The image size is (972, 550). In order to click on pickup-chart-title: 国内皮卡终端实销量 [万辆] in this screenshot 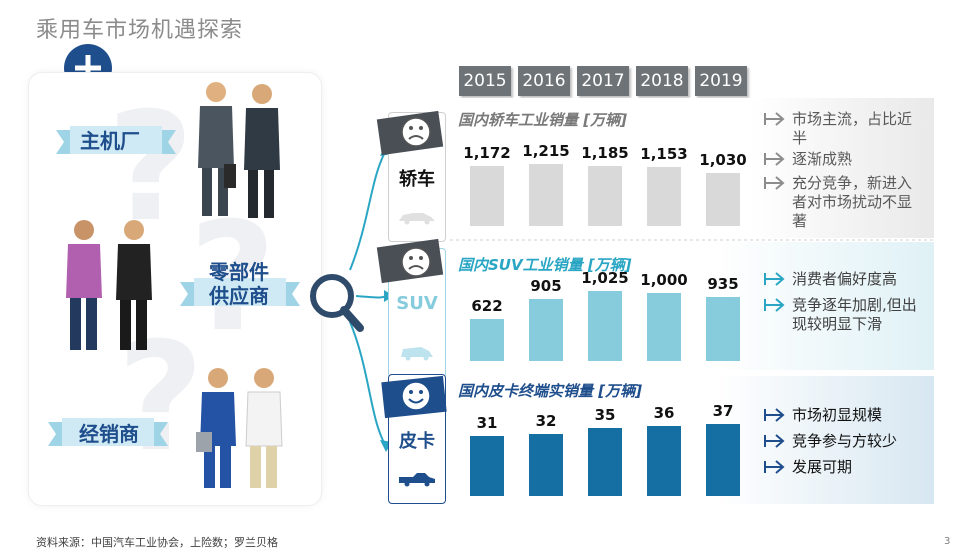, I will do `click(550, 391)`.